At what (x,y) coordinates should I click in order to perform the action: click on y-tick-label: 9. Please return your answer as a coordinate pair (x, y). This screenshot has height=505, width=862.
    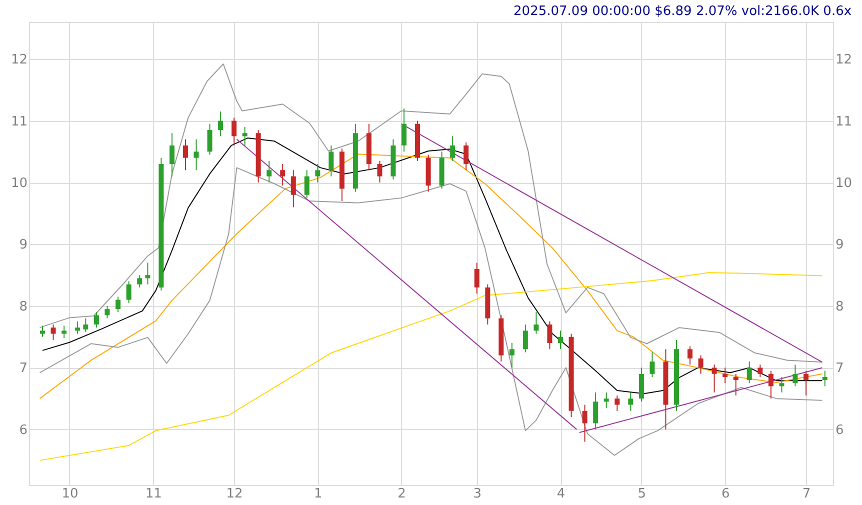
    Looking at the image, I should click on (23, 245).